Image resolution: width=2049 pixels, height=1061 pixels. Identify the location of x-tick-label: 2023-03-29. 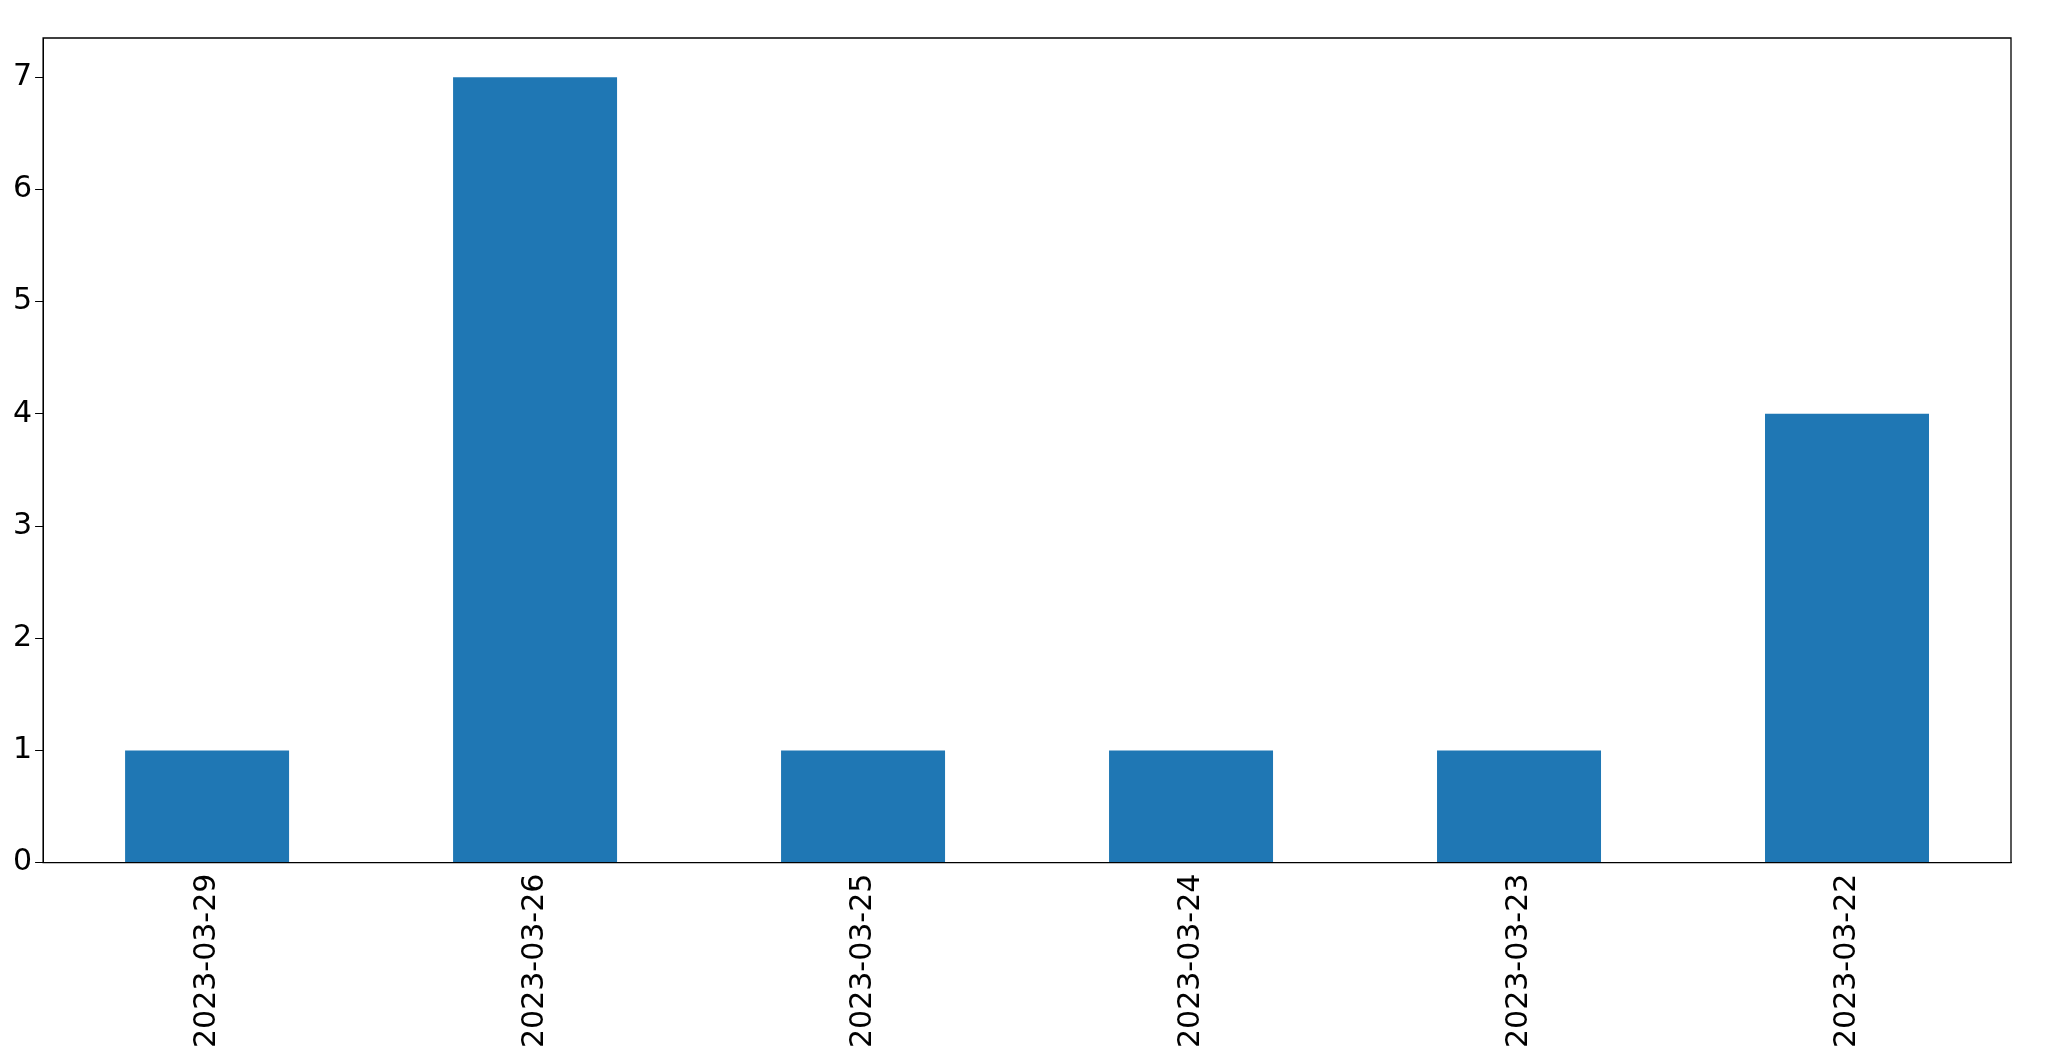
(204, 961).